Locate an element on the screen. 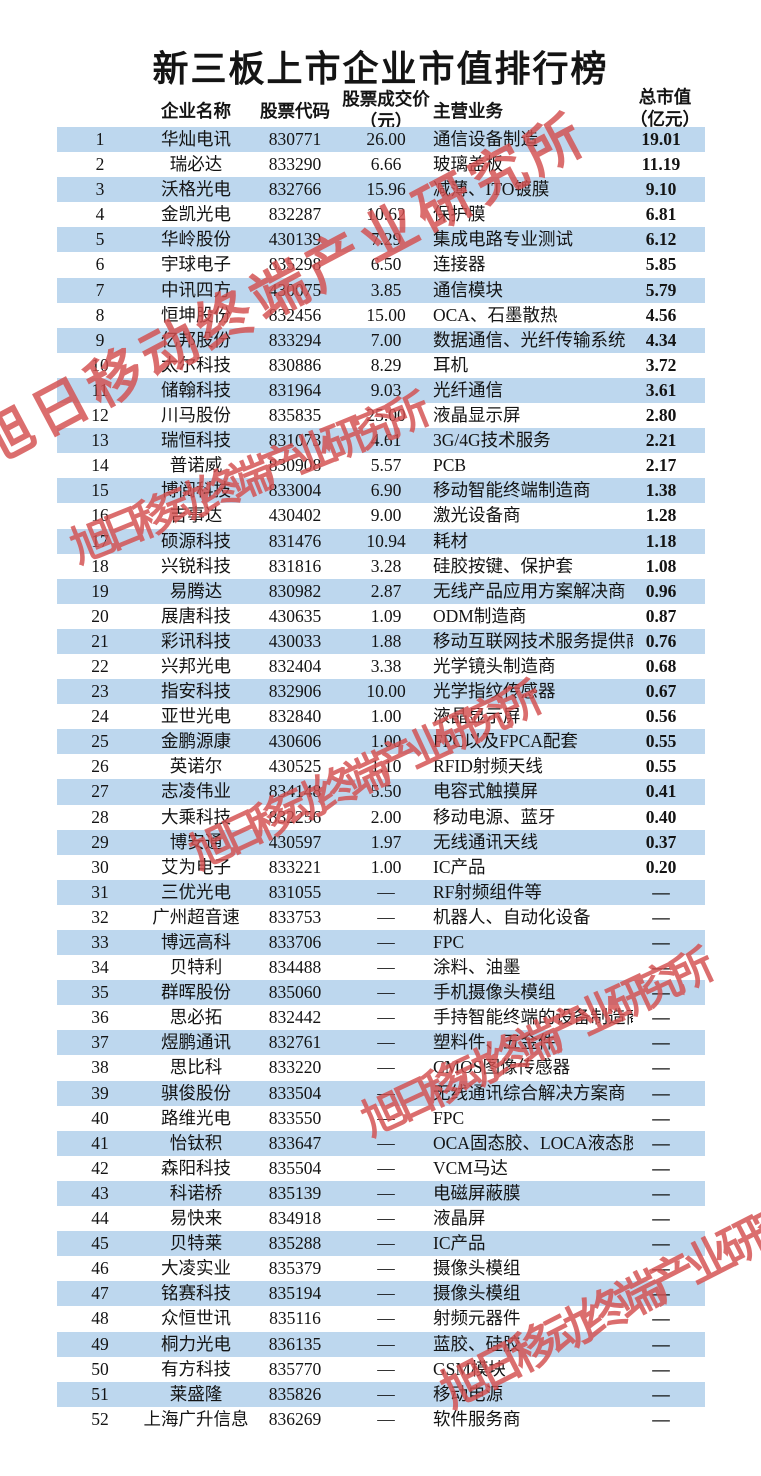  company-name-cell: 金凯光电 is located at coordinates (196, 214).